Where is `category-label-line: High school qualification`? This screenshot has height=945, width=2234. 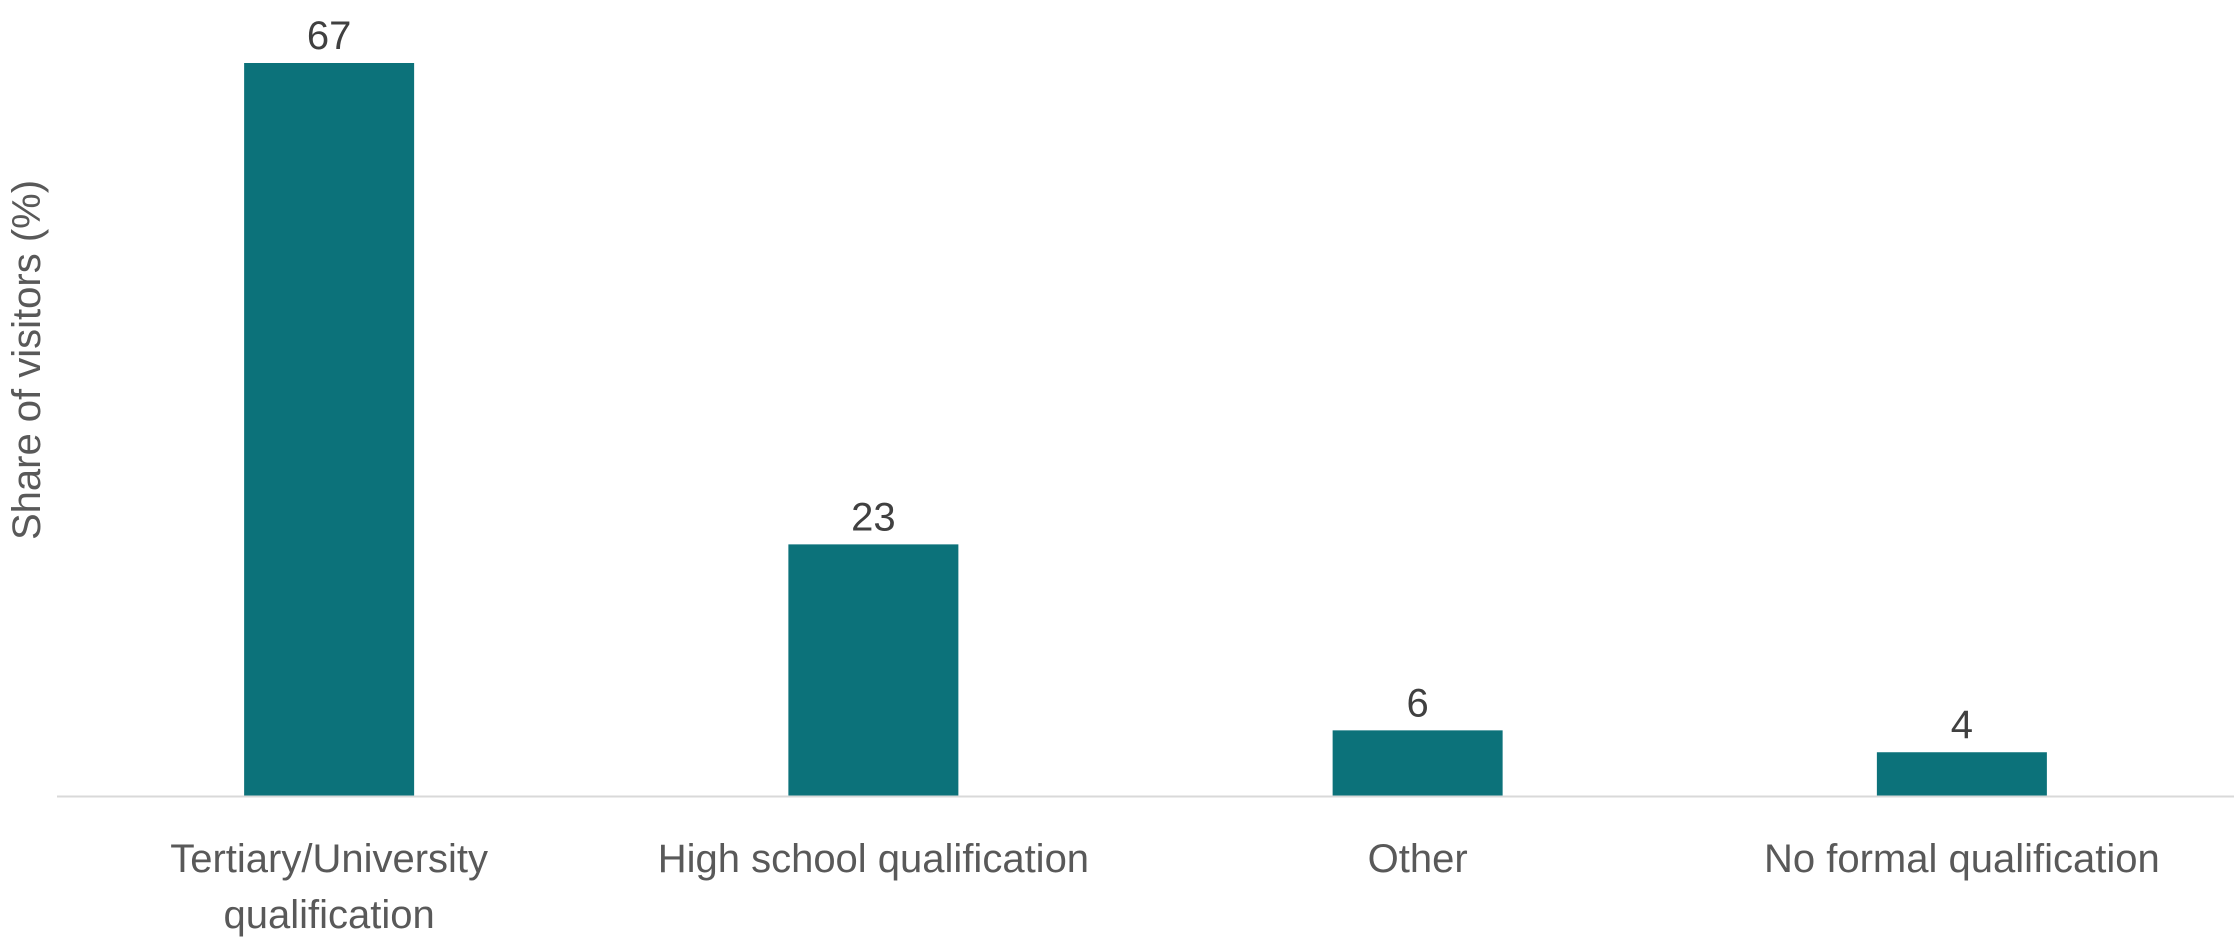 category-label-line: High school qualification is located at coordinates (873, 859).